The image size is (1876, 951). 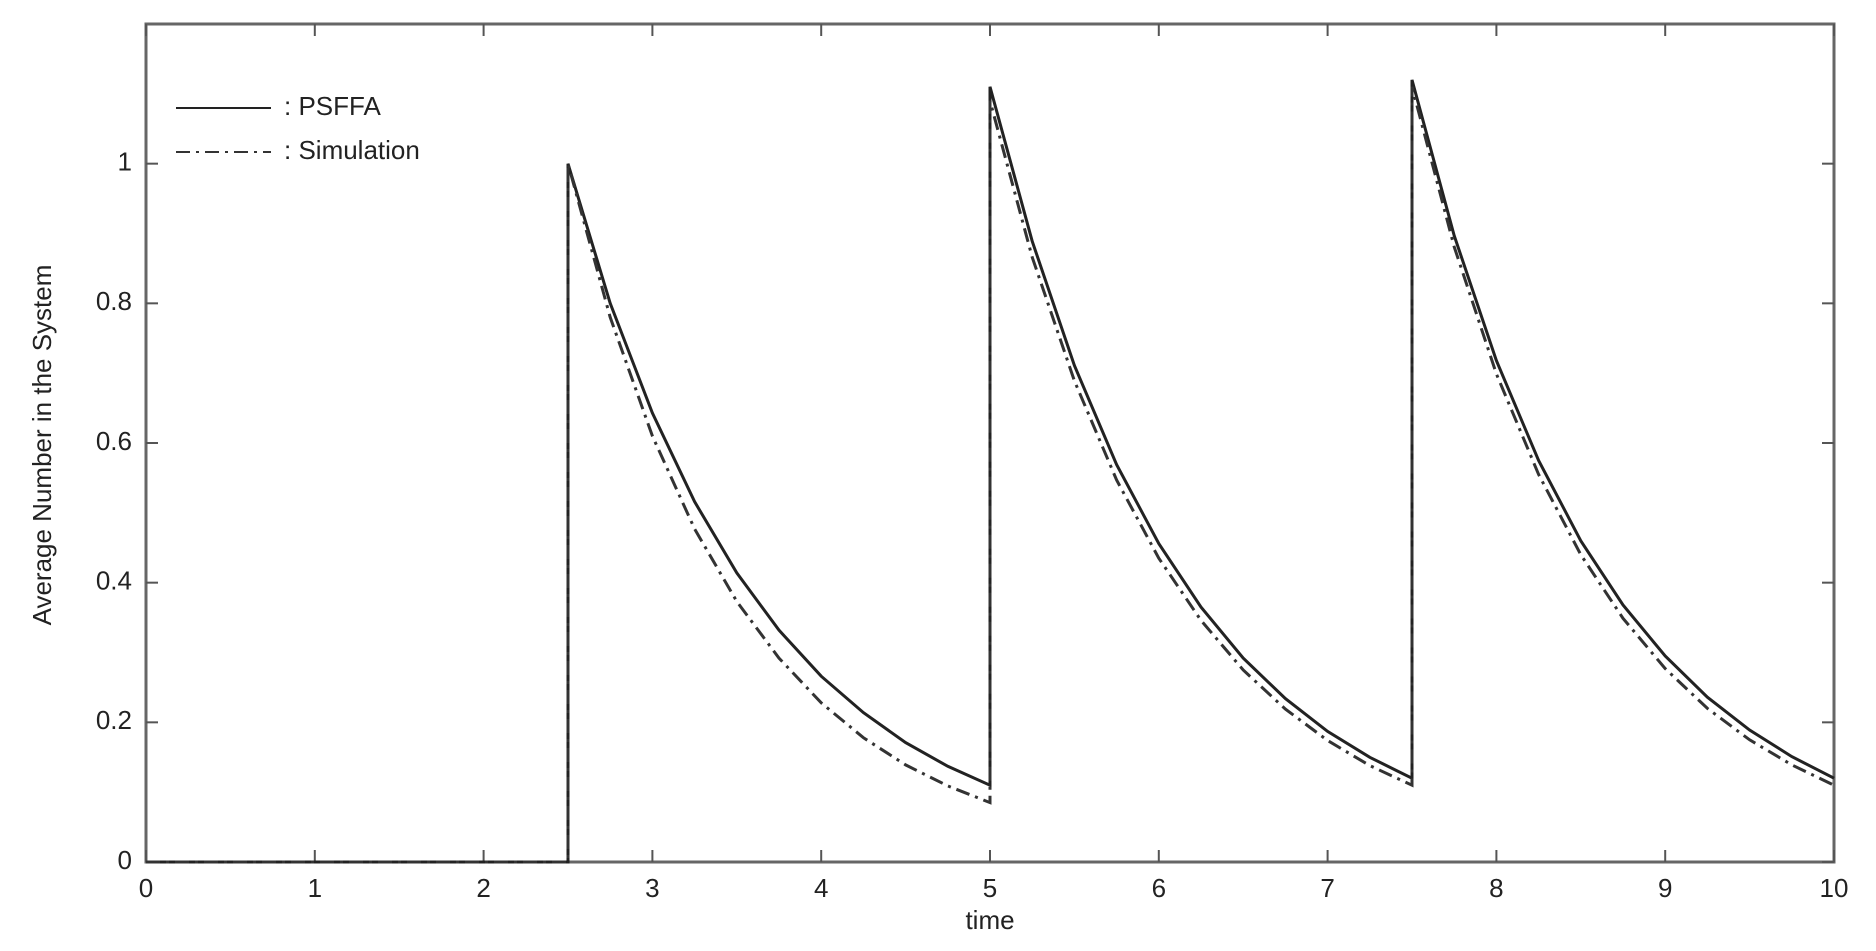 I want to click on y-tick-label: 0.6, so click(x=114, y=441).